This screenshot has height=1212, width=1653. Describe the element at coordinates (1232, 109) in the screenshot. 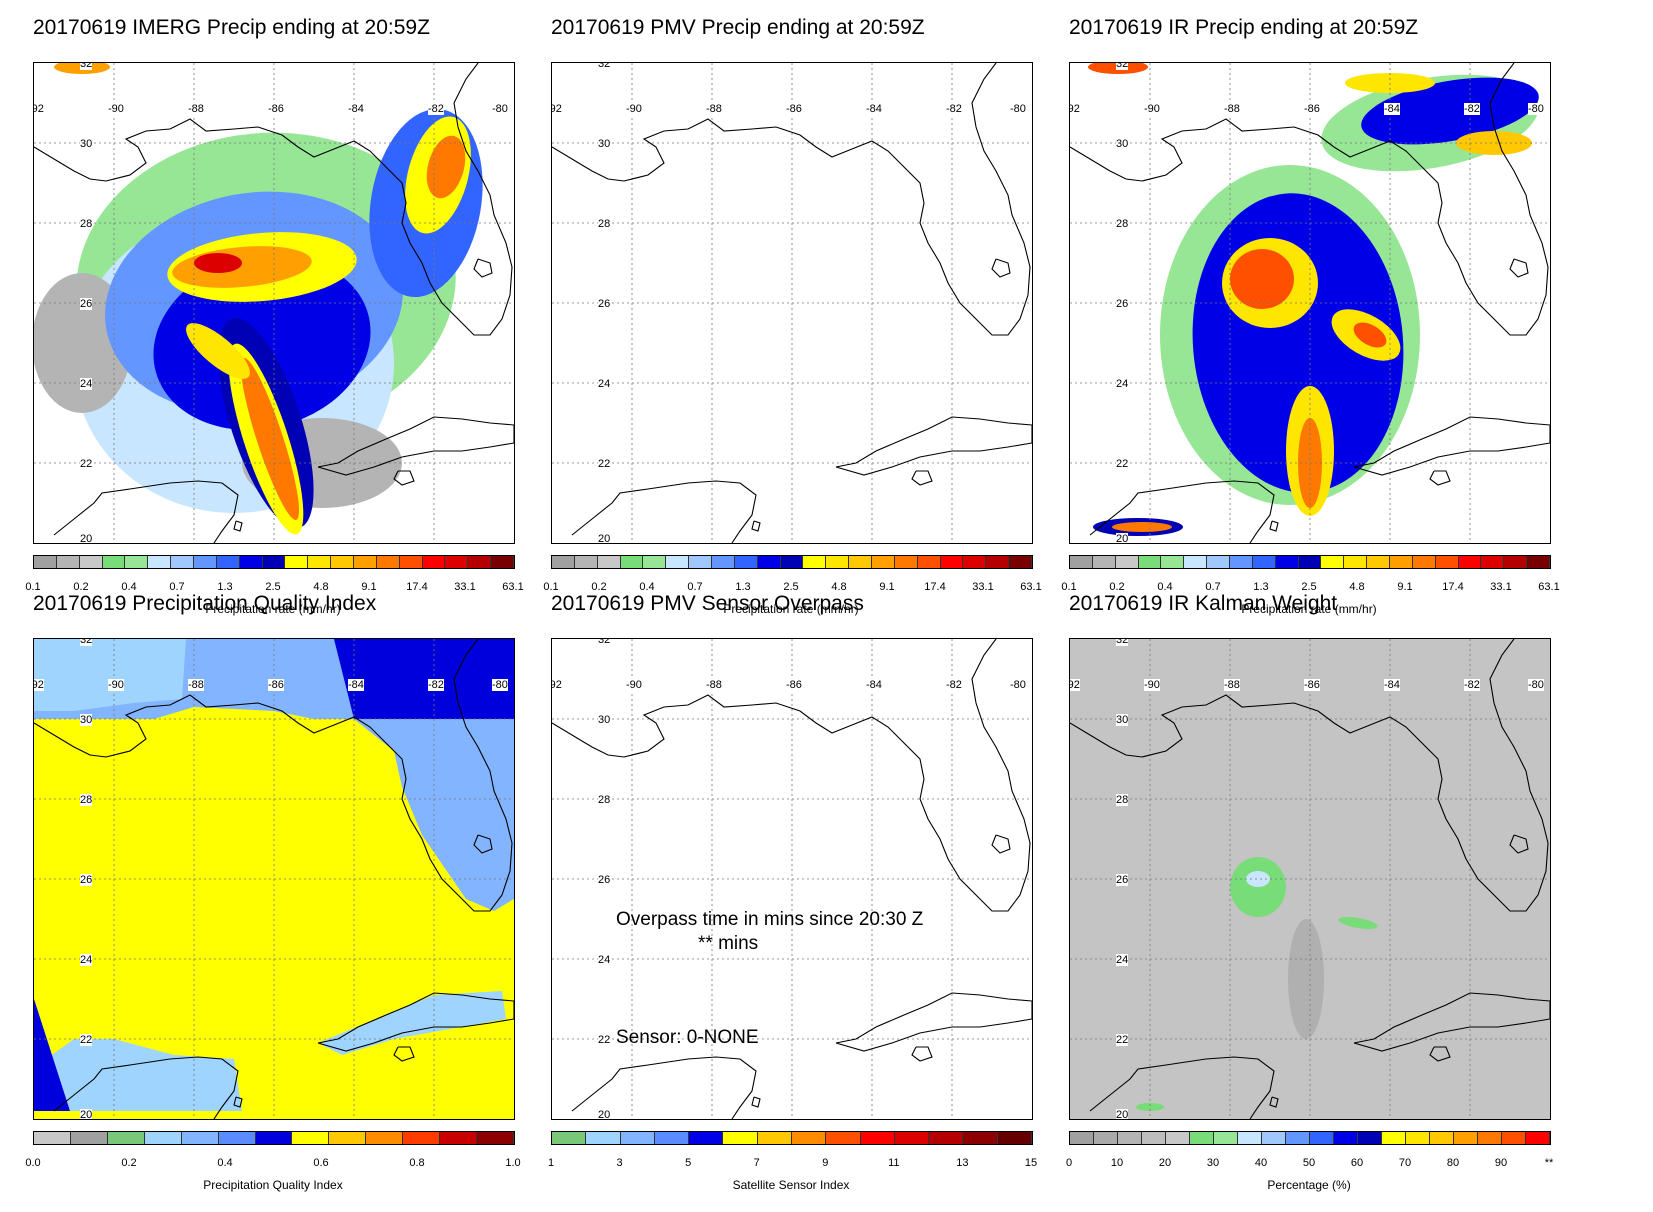

I see `longitude-label: -88` at that location.